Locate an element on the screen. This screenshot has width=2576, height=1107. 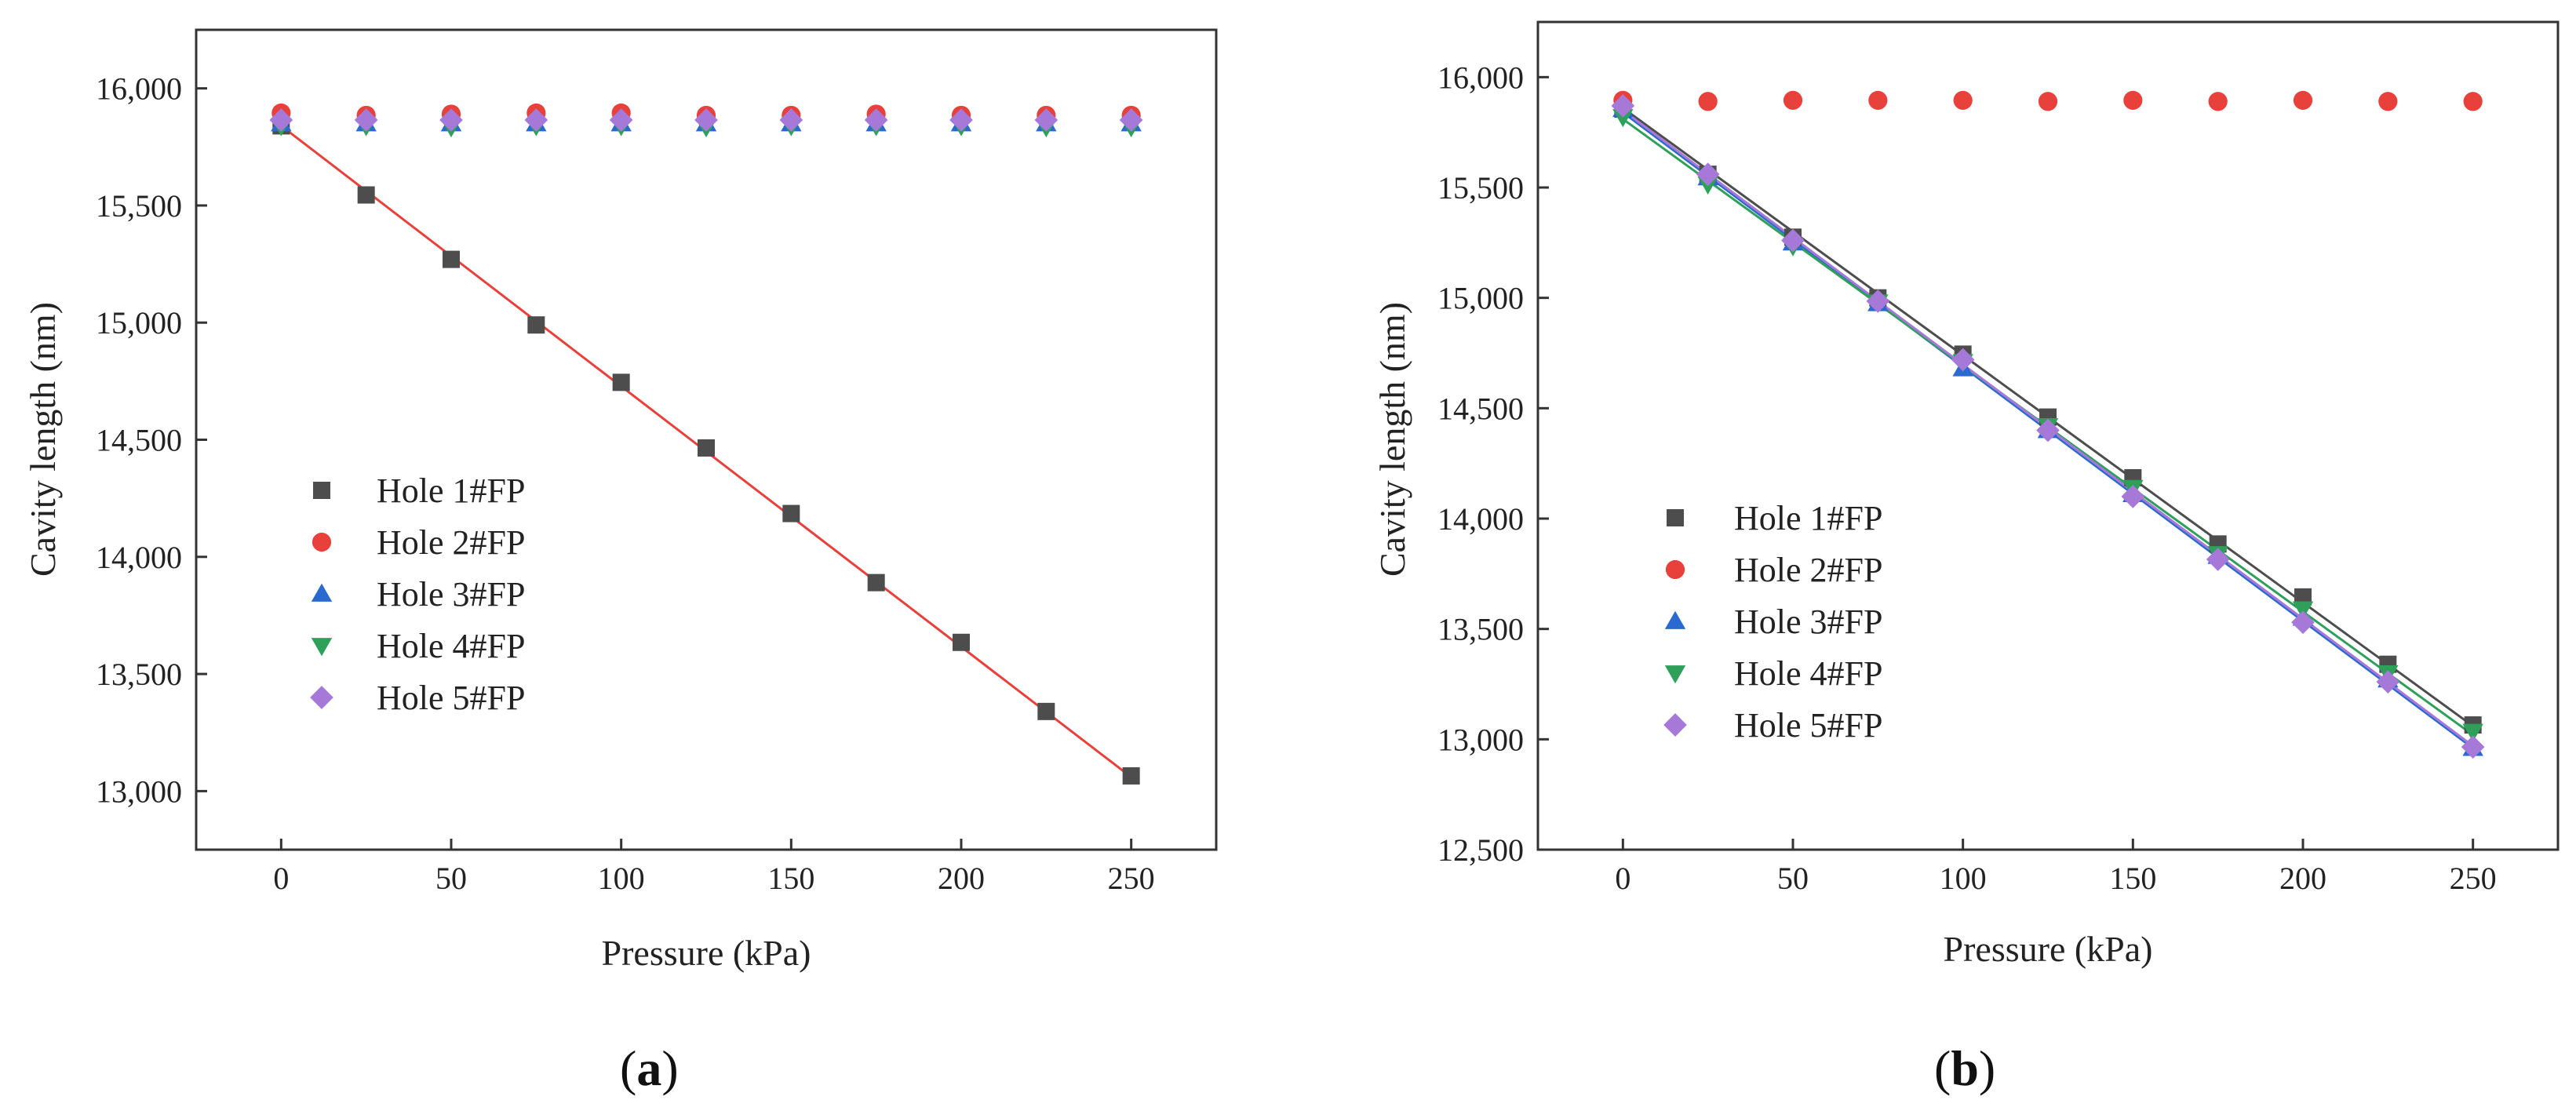
x-axis-label-a: Pressure (kPa) is located at coordinates (706, 953).